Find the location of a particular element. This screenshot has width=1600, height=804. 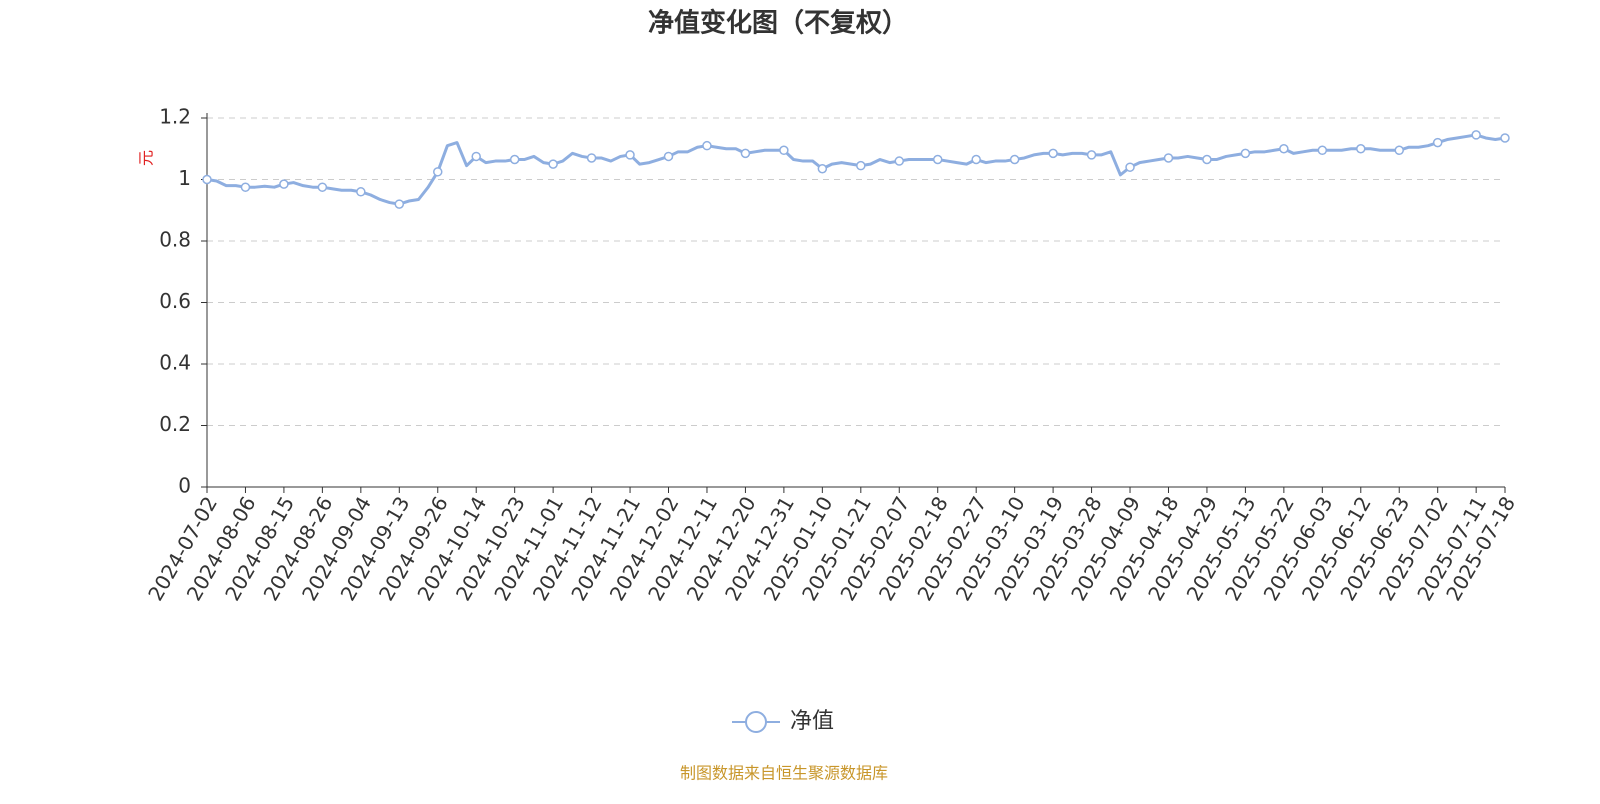

y-tick-label: 0.8 is located at coordinates (175, 240).